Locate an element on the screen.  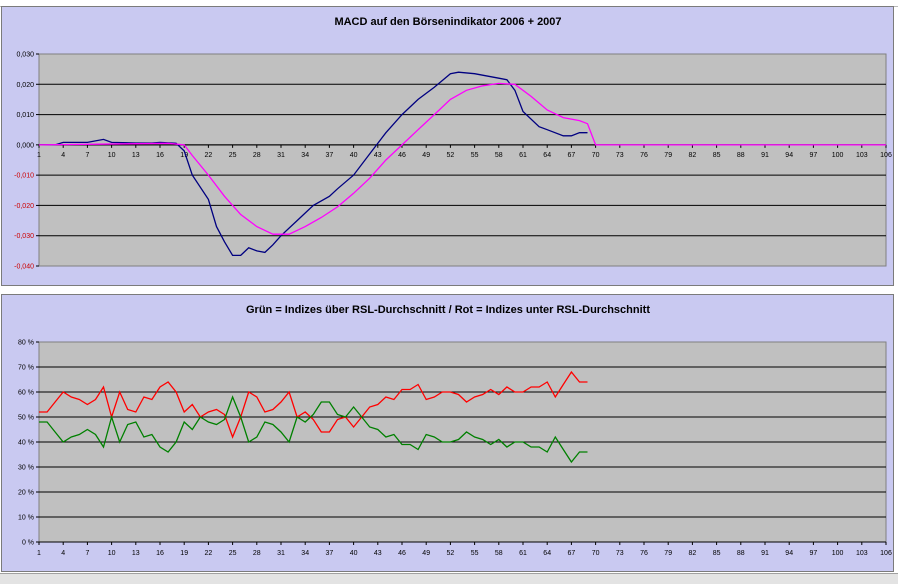
y-tick-label: -0,040 is located at coordinates (24, 267).